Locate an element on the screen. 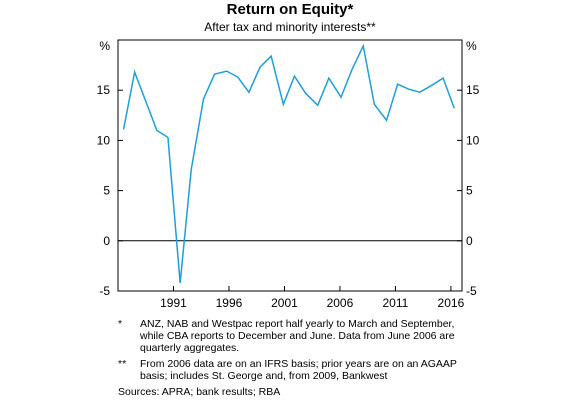  sources: Sources: APRA; bank results; RBA is located at coordinates (199, 392).